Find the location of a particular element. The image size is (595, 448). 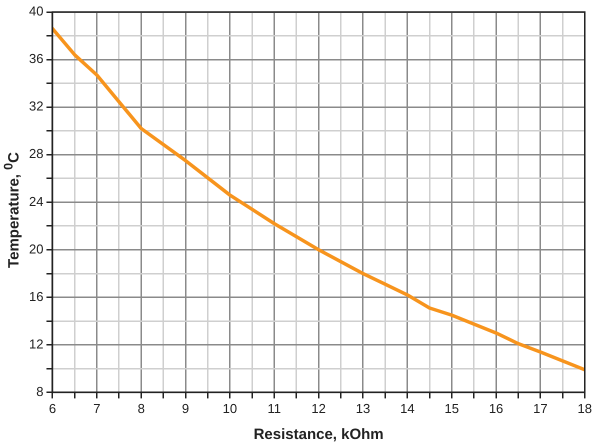

y-tick-label: 16 is located at coordinates (36, 296).